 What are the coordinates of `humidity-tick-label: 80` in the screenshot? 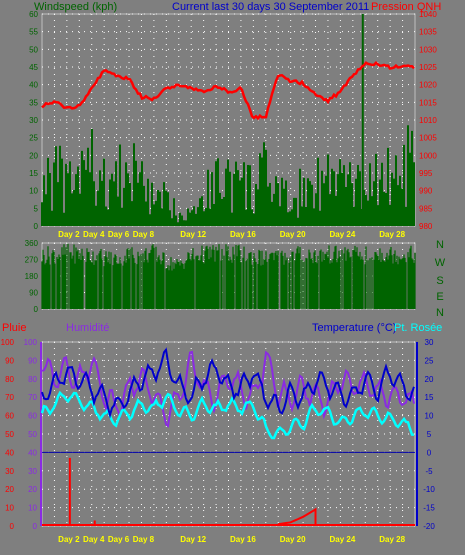 It's located at (32, 379).